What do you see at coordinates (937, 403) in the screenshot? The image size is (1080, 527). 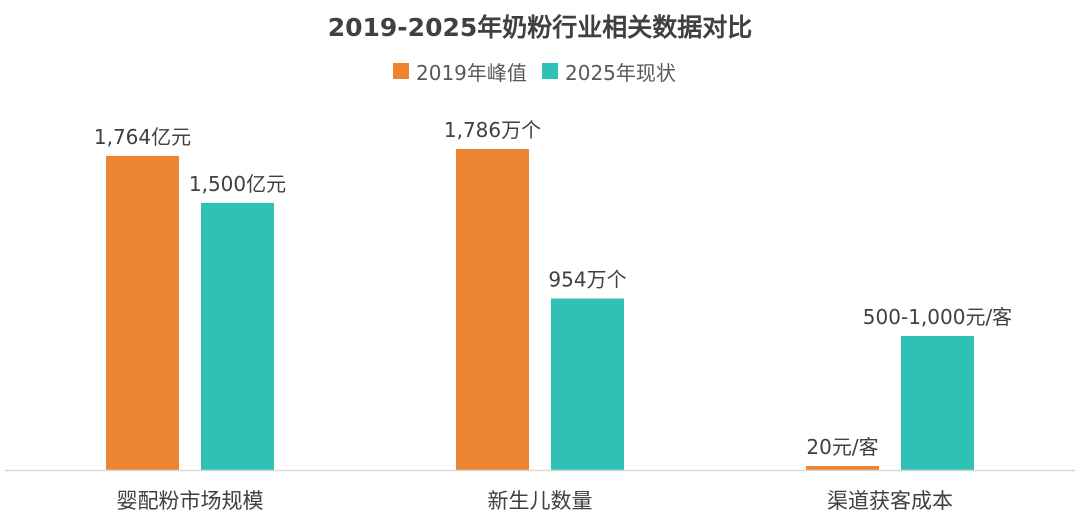 I see `bar-acquisition-cost-2025` at bounding box center [937, 403].